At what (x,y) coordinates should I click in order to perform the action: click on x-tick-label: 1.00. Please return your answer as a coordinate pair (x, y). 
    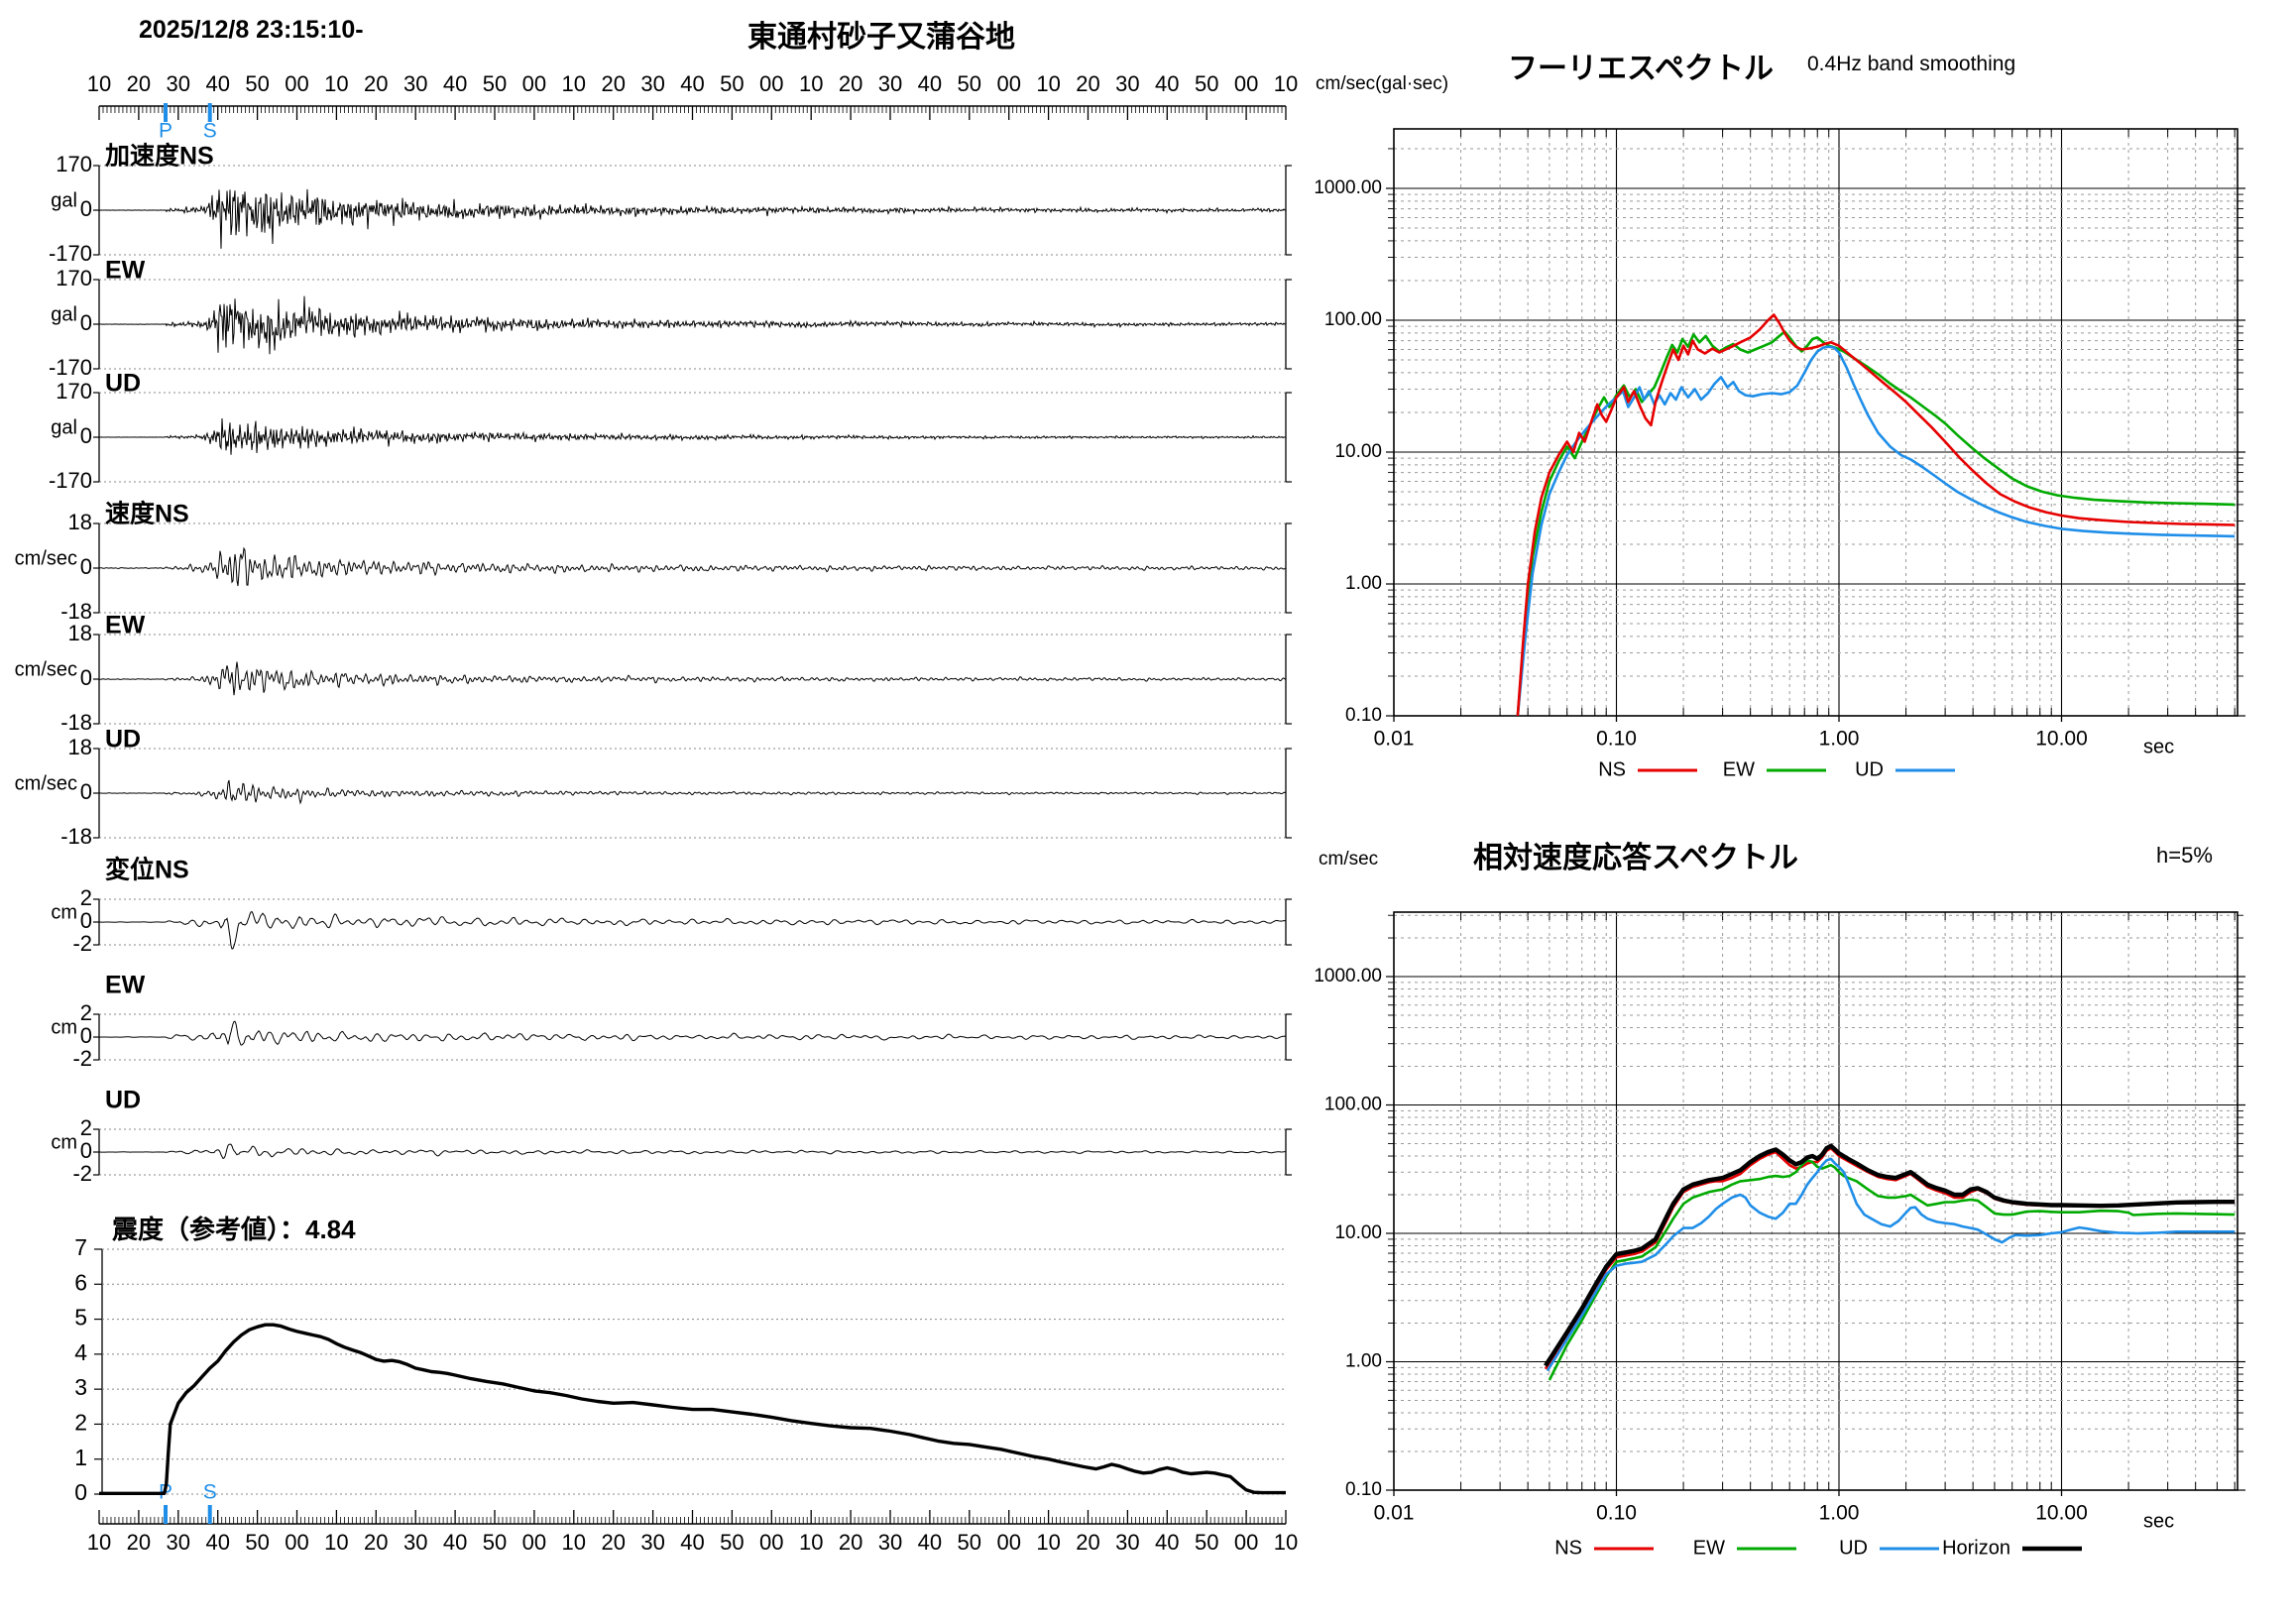
    Looking at the image, I should click on (1840, 1513).